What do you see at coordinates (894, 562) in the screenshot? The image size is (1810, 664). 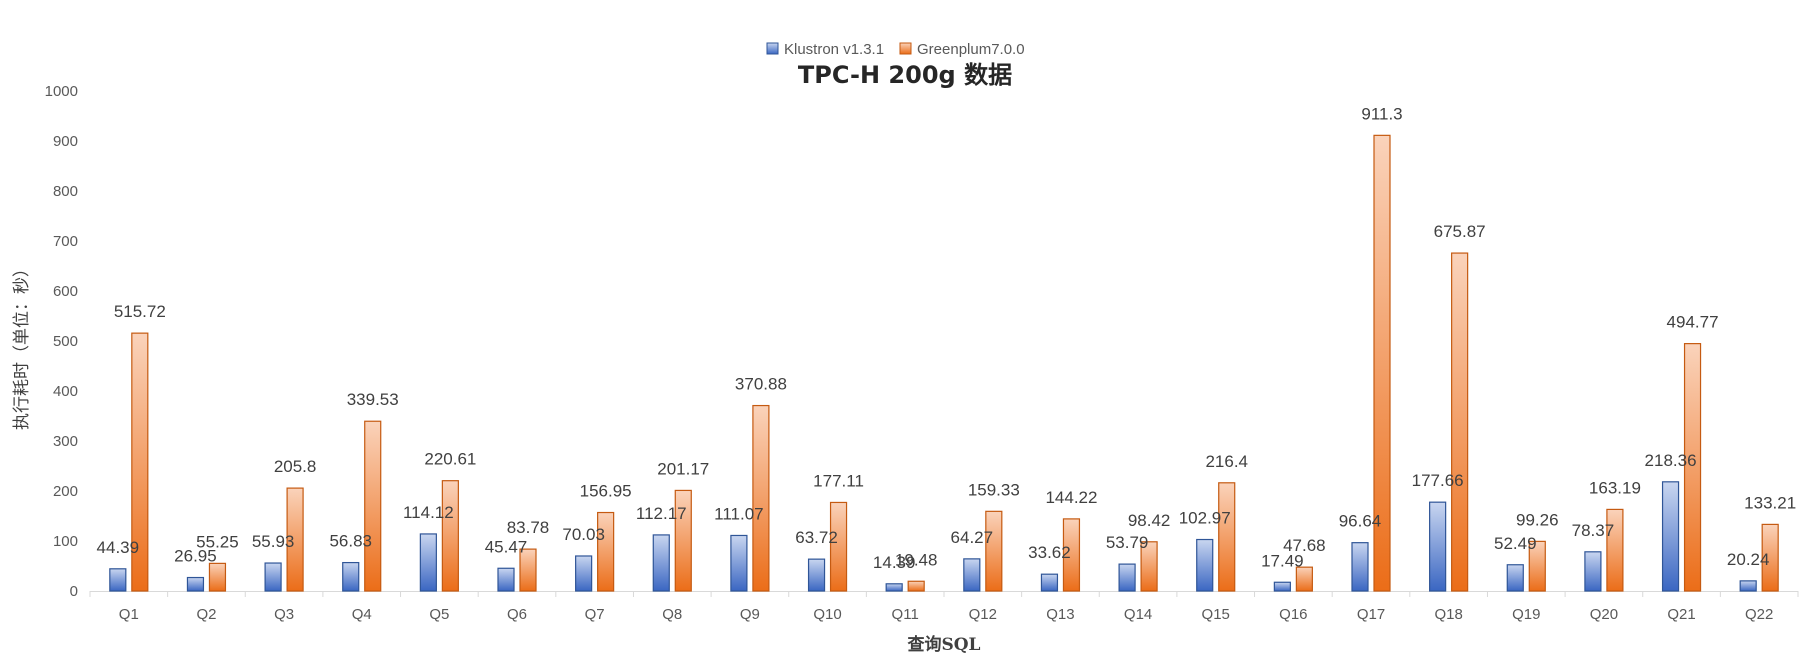 I see `data-label-klustron: 14.39` at bounding box center [894, 562].